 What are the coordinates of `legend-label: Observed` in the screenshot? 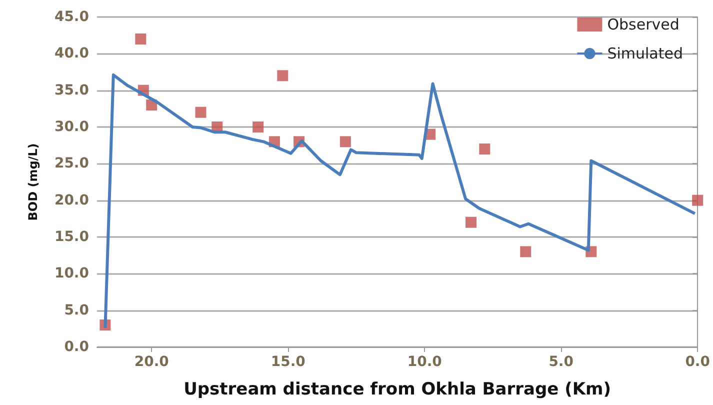 It's located at (643, 25).